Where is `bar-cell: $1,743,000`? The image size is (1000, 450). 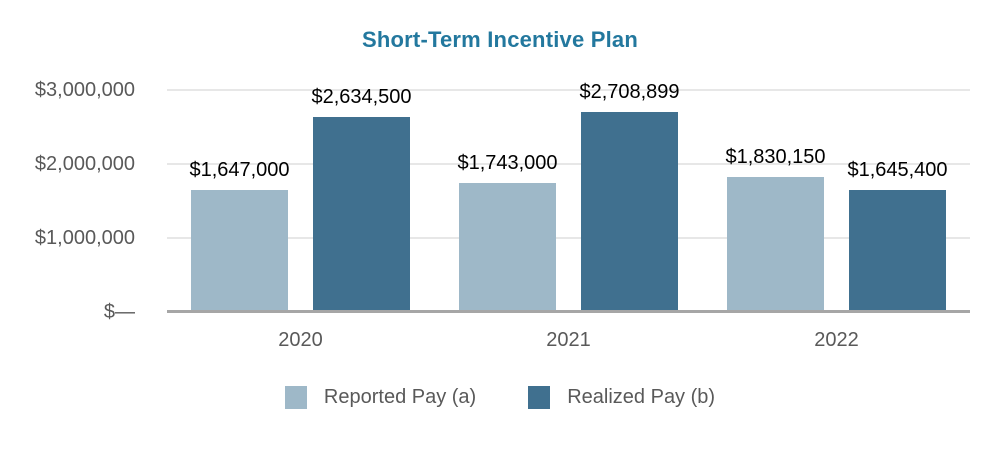
bar-cell: $1,743,000 is located at coordinates (507, 232).